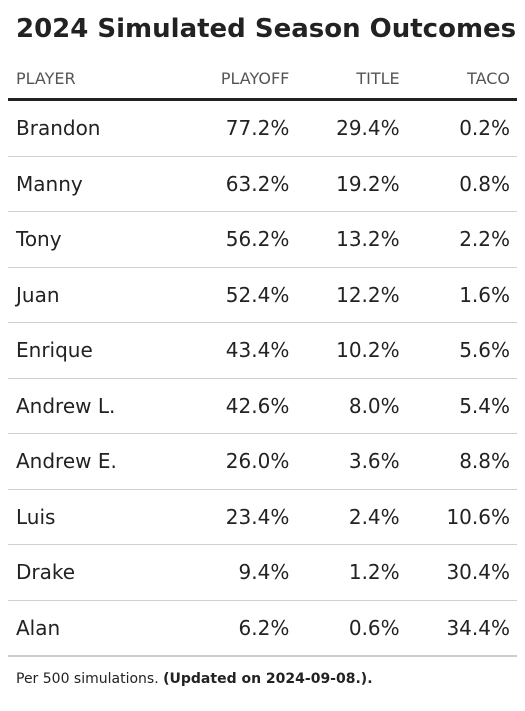 This screenshot has height=711, width=525. Describe the element at coordinates (351, 239) in the screenshot. I see `title-cell: 13.2%` at that location.